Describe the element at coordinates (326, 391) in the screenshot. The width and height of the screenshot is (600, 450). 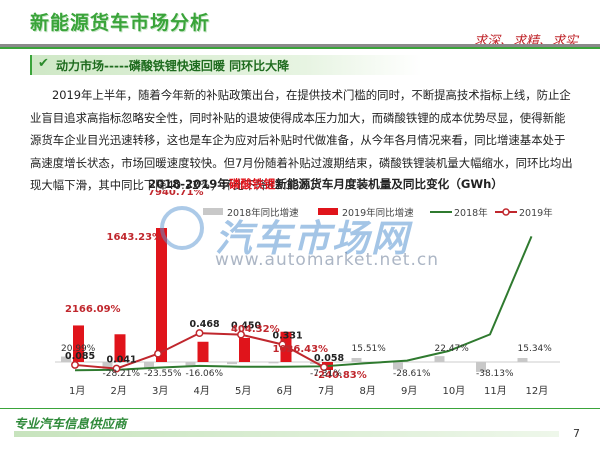
I see `x-tick-label: 7月` at that location.